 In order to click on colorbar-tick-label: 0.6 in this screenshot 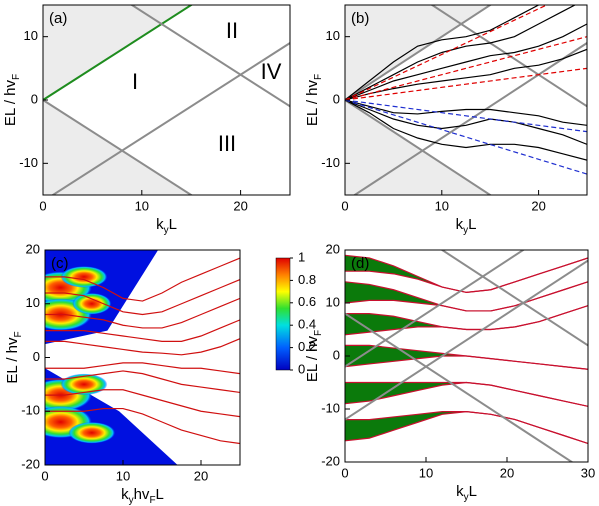, I will do `click(307, 301)`.